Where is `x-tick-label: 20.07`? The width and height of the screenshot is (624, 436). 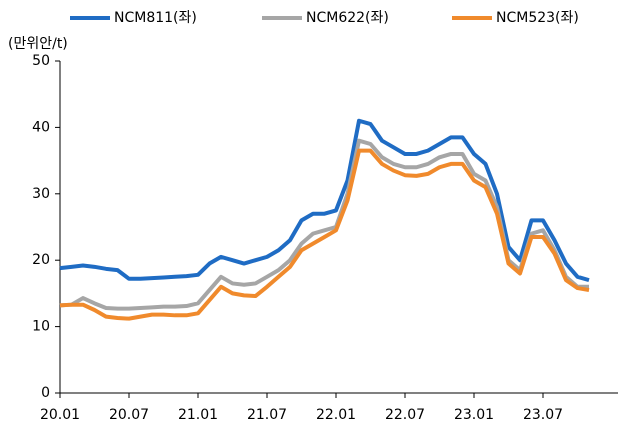
x-tick-label: 20.07 is located at coordinates (129, 415).